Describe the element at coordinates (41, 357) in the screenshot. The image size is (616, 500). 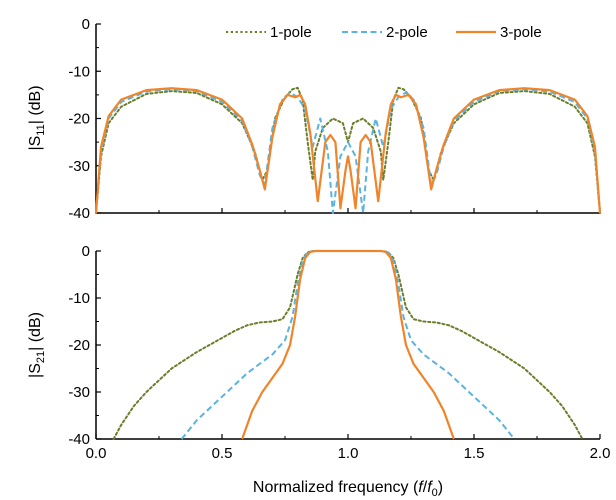
I see `s21-axis-title-sub: 21` at that location.